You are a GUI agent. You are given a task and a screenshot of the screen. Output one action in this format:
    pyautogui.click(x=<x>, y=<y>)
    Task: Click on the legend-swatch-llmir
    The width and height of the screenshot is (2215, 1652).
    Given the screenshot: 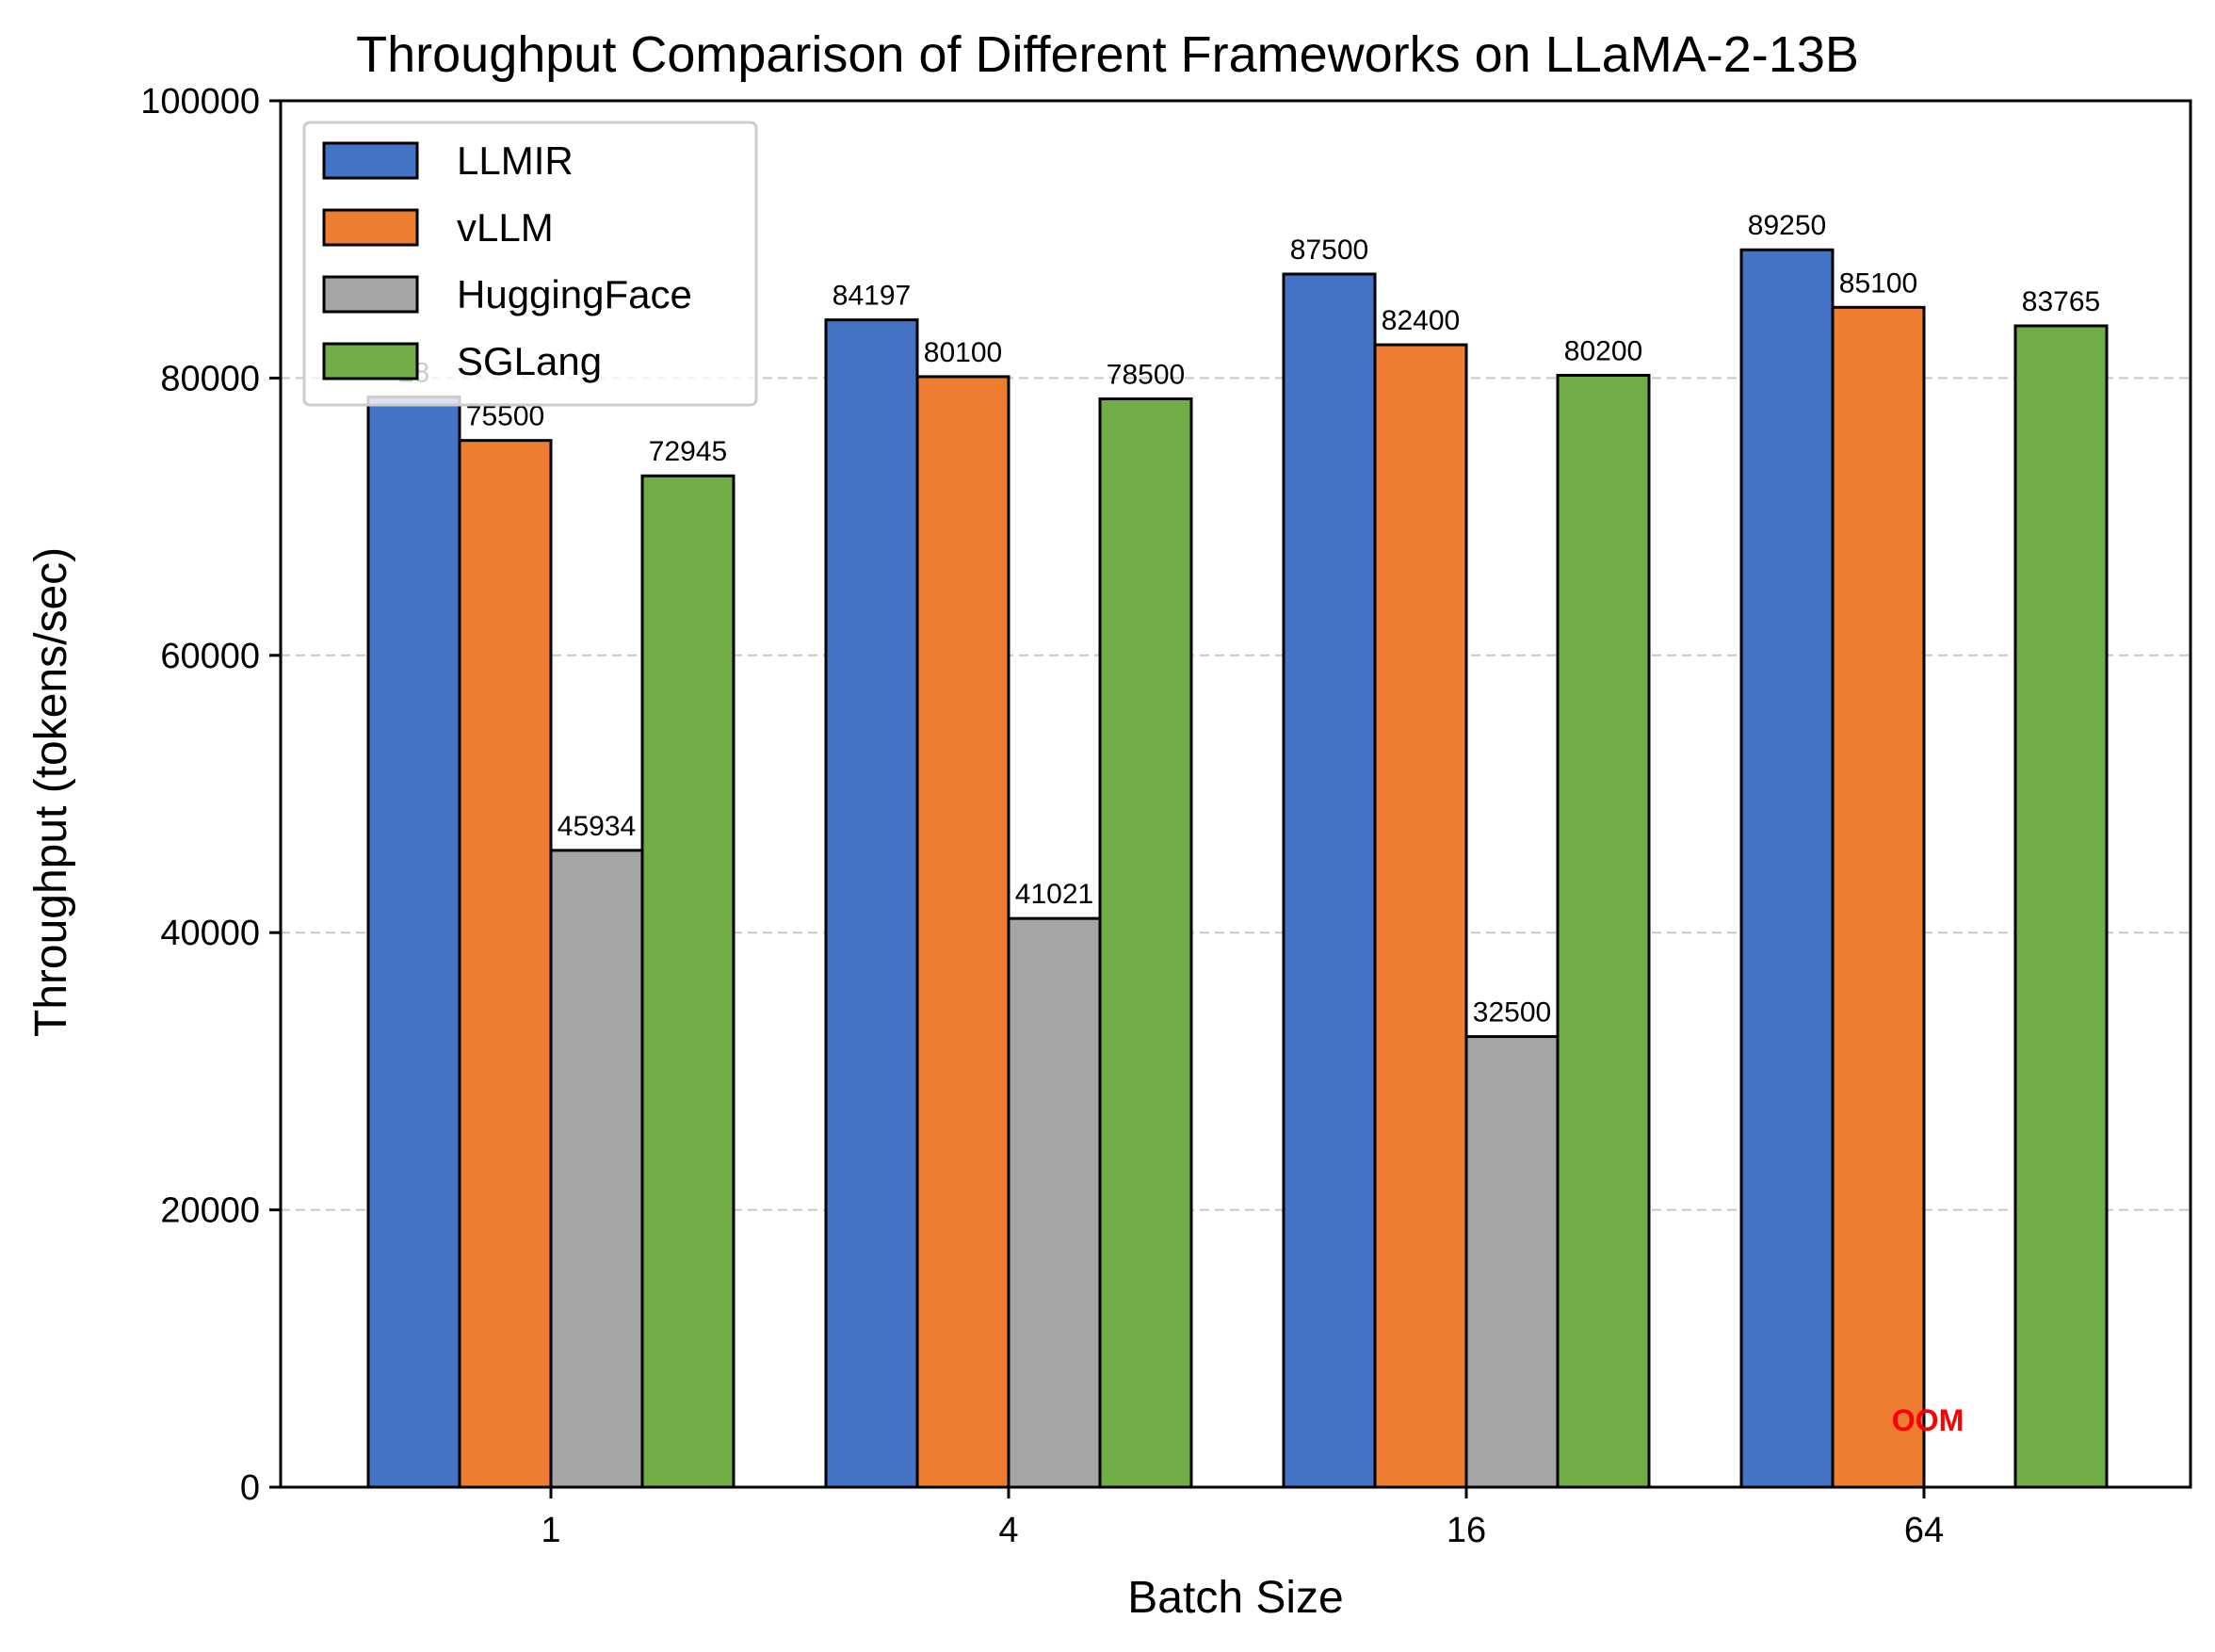 What is the action you would take?
    pyautogui.click(x=370, y=160)
    